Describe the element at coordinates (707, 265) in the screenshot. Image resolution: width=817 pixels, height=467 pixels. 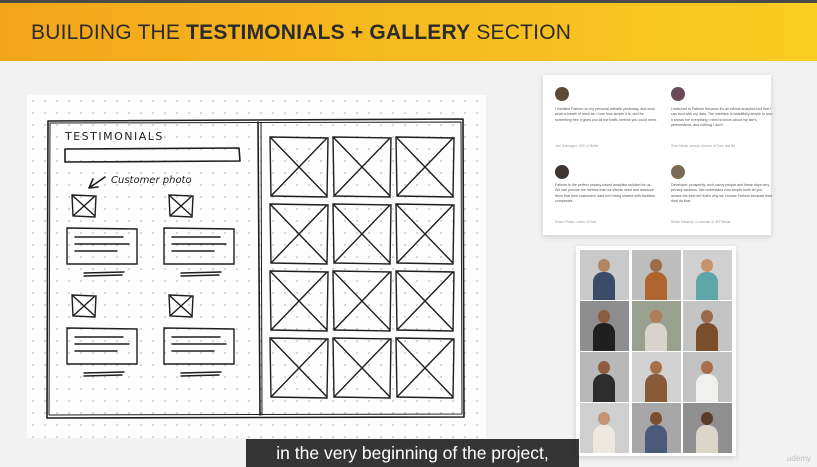
I see `gallery-photo-3-person-head` at that location.